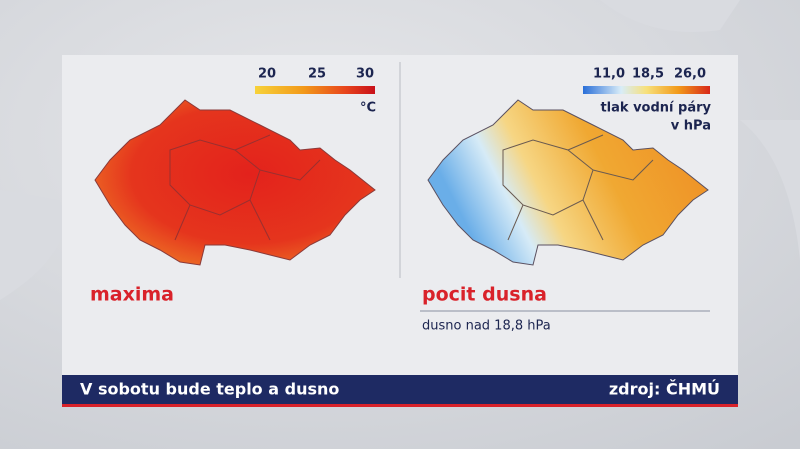 Image resolution: width=800 pixels, height=449 pixels. Describe the element at coordinates (400, 389) in the screenshot. I see `footer-bar` at that location.